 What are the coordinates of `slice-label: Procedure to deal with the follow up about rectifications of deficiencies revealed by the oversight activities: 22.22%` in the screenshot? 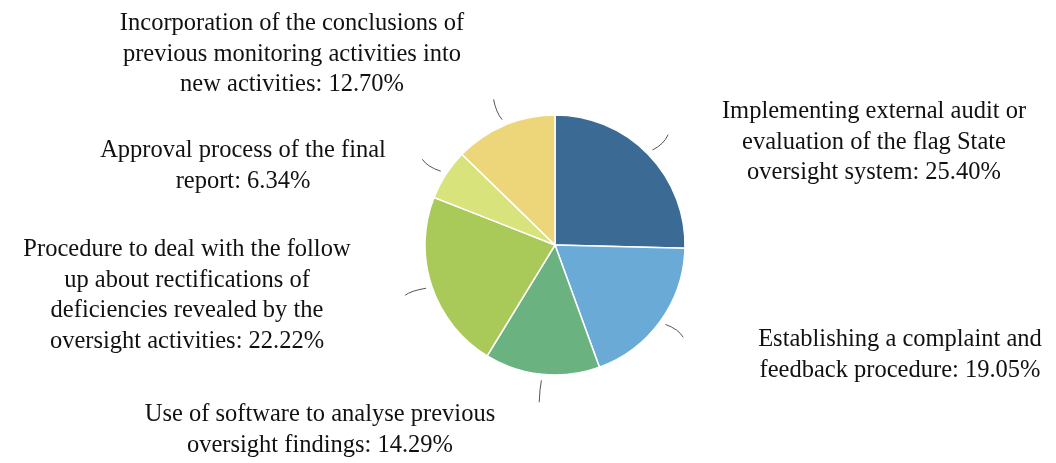 It's located at (187, 293).